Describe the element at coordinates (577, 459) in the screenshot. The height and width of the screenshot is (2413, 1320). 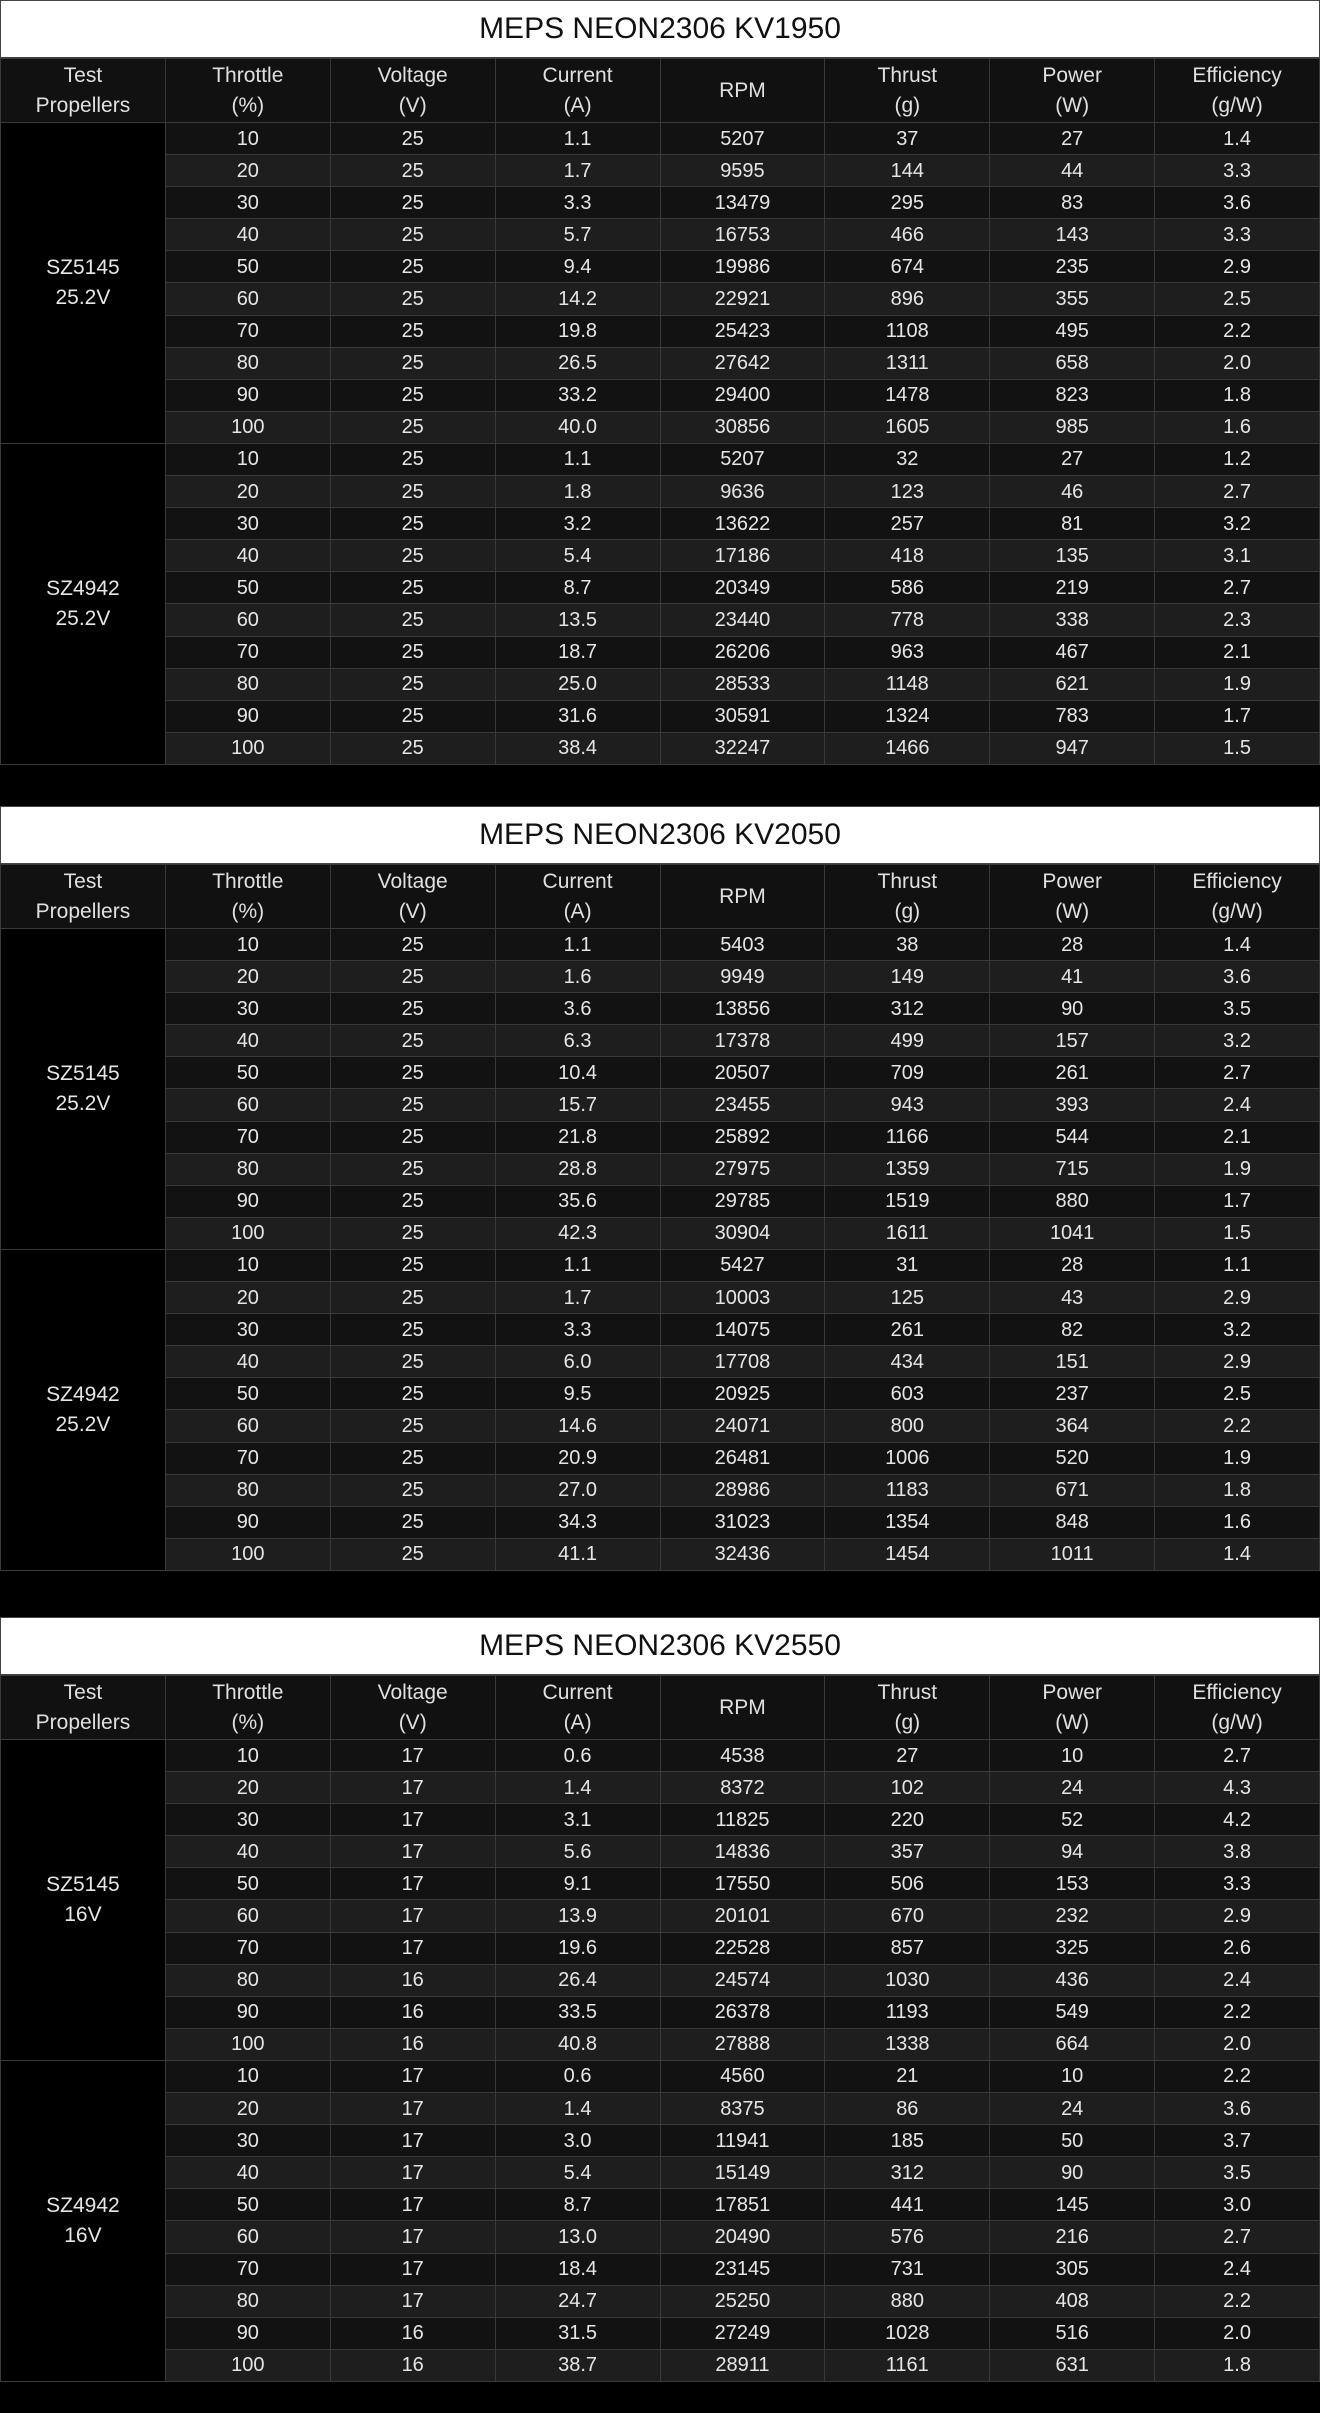
I see `table-cell: 1.1` at that location.